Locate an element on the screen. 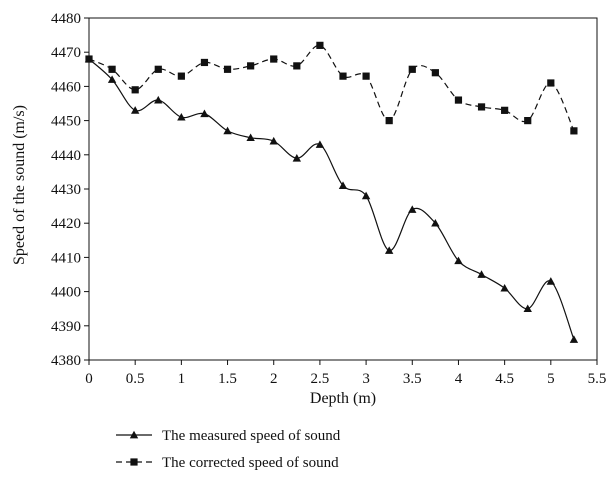 This screenshot has width=609, height=483. x-tick-label: 4.5 is located at coordinates (504, 379).